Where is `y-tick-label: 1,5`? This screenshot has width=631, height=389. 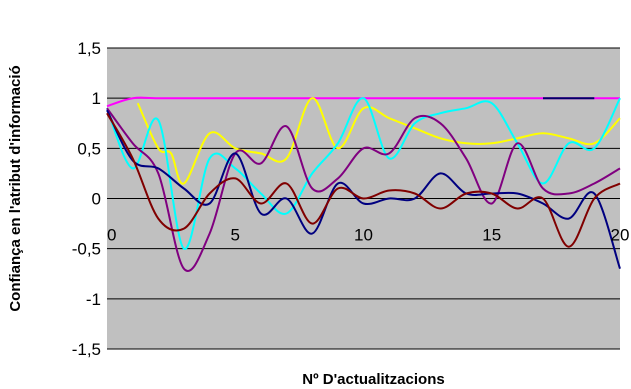 y-tick-label: 1,5 is located at coordinates (89, 48).